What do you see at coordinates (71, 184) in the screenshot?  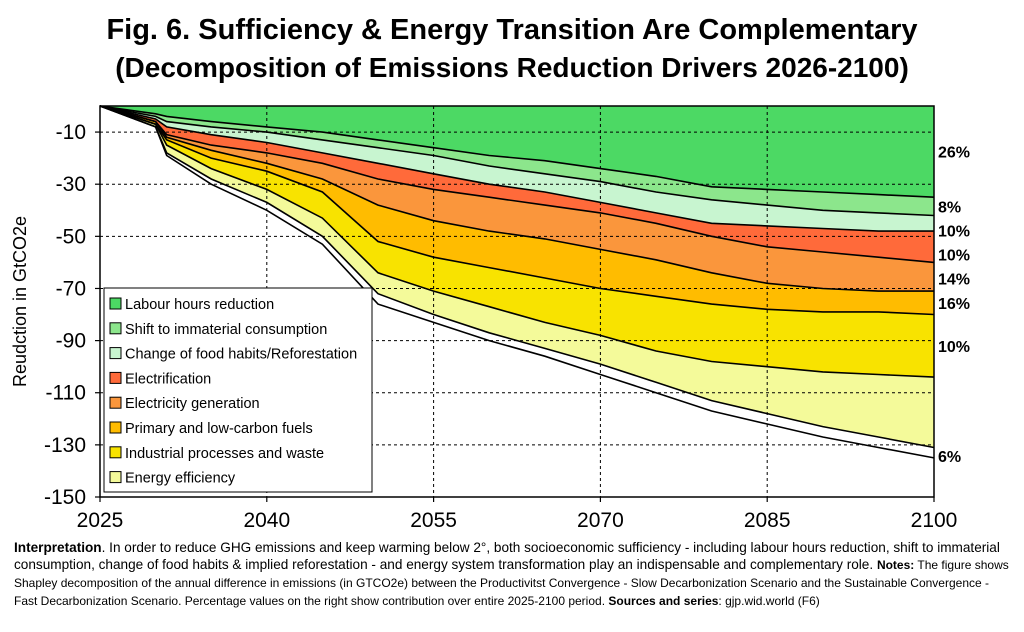 I see `y-tick-label: -30` at bounding box center [71, 184].